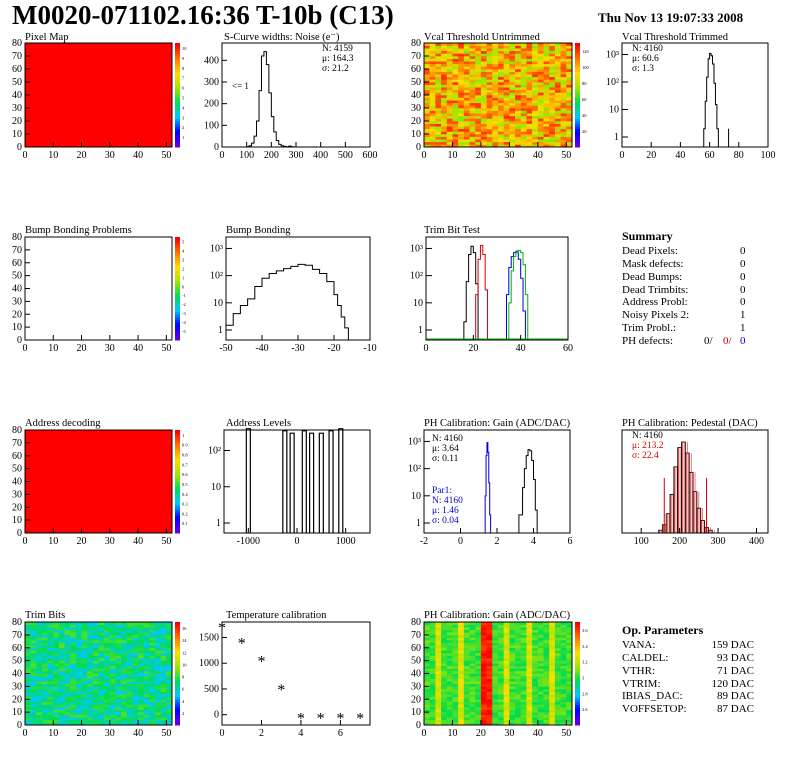  I want to click on summary-label: Dead Pixels:, so click(650, 250).